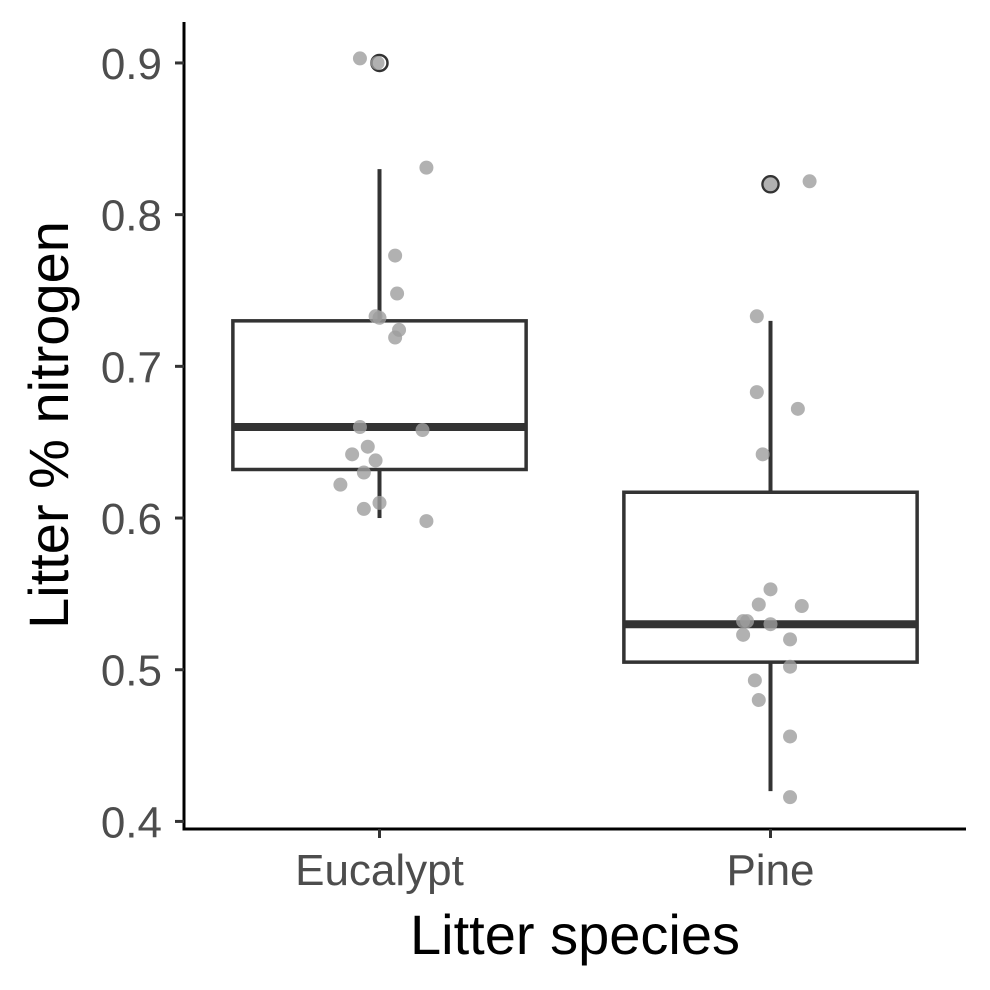 The image size is (990, 990). I want to click on y-tick-label: 0.5, so click(131, 671).